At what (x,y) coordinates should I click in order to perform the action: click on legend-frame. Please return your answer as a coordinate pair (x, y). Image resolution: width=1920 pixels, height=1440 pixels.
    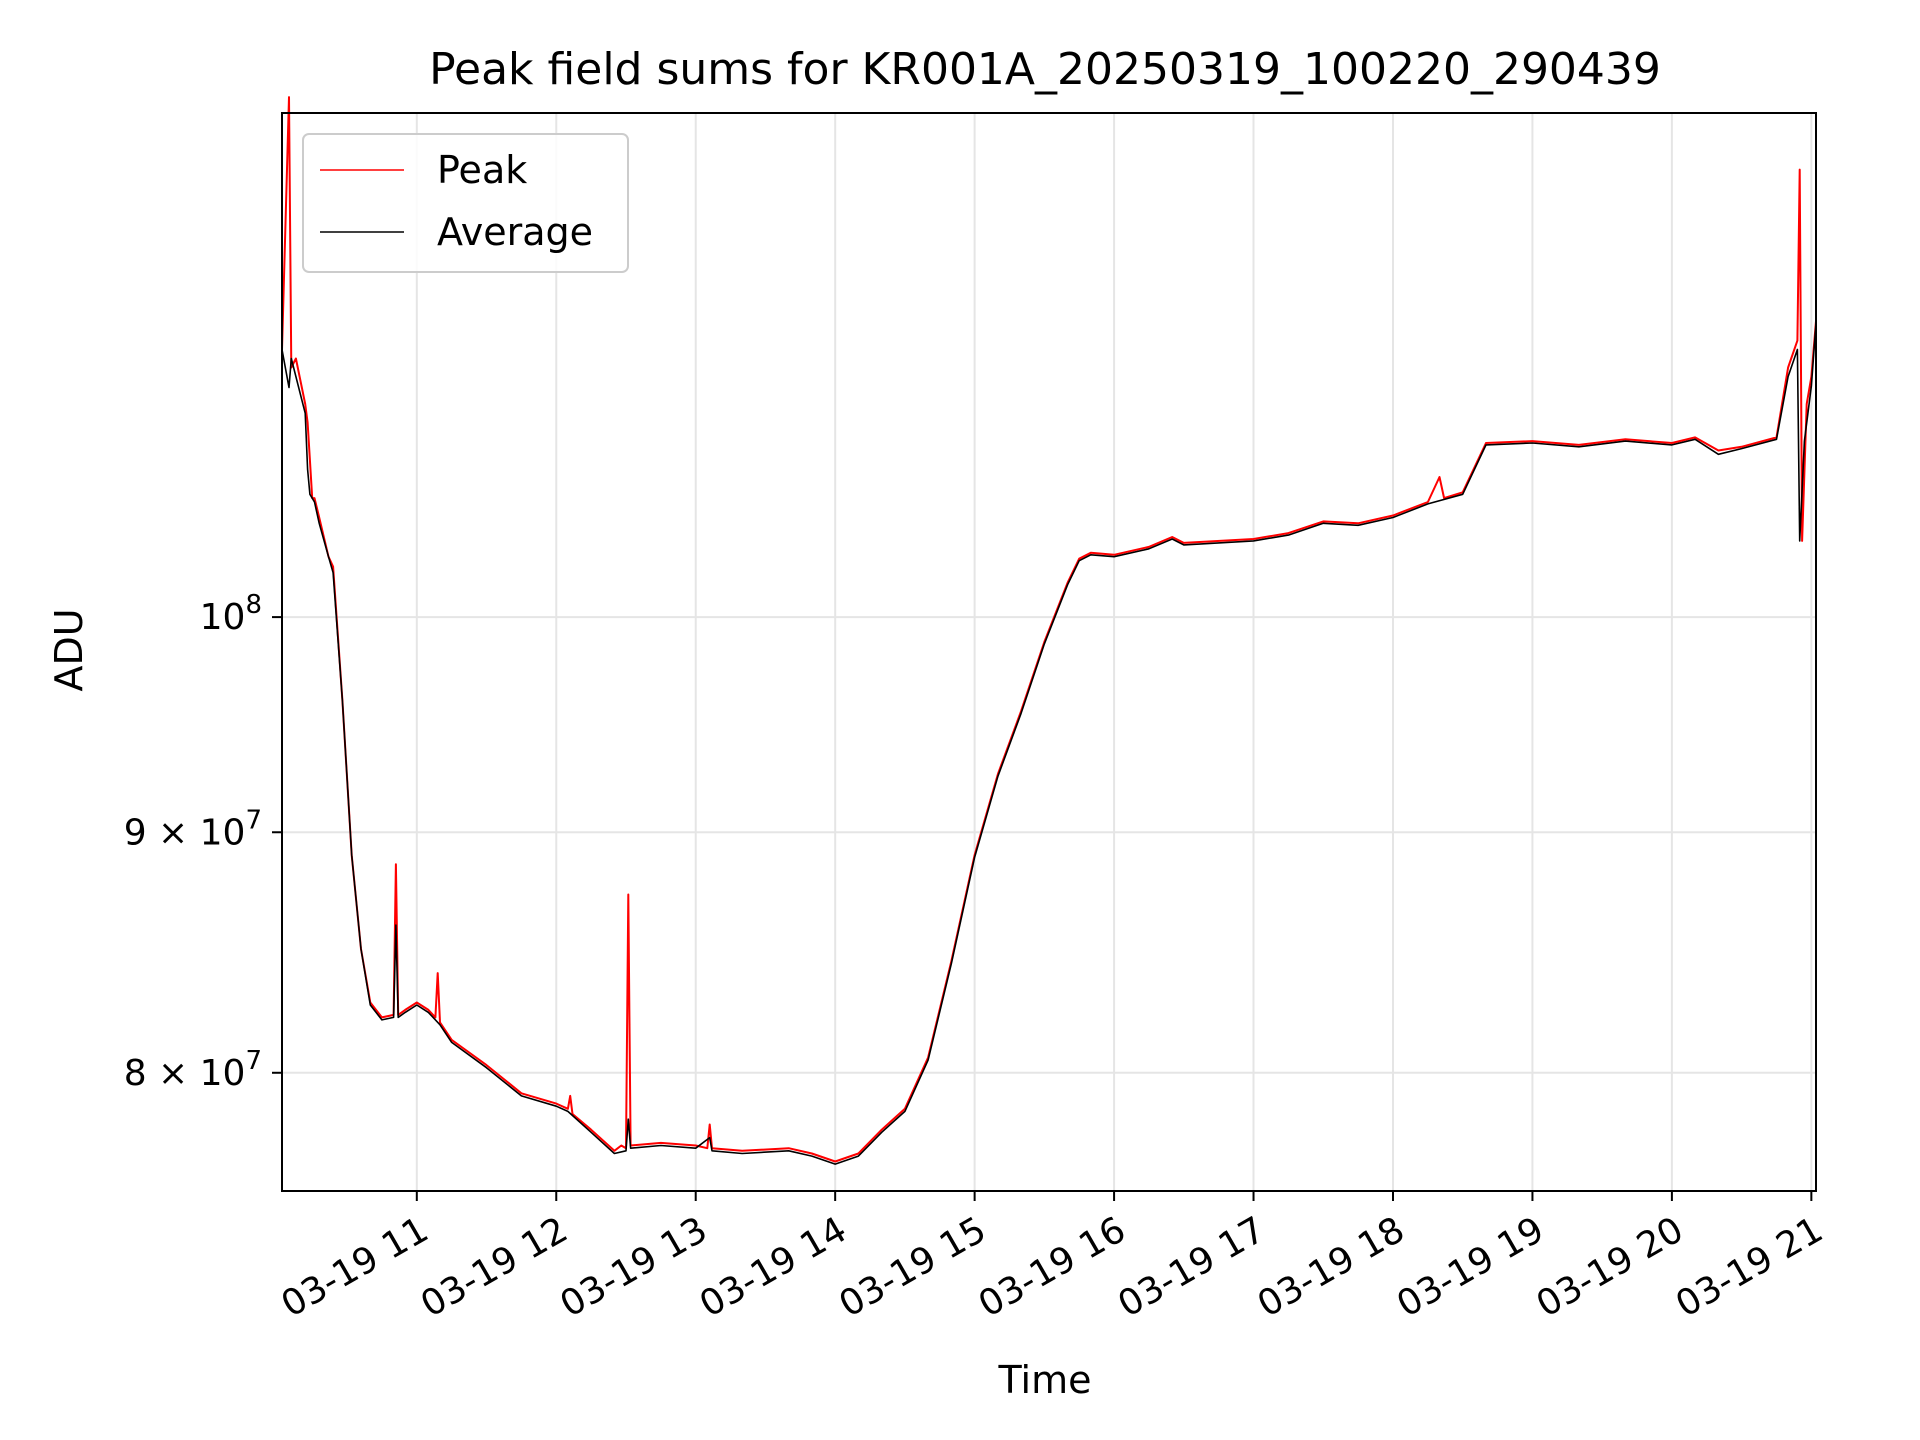
    Looking at the image, I should click on (465, 203).